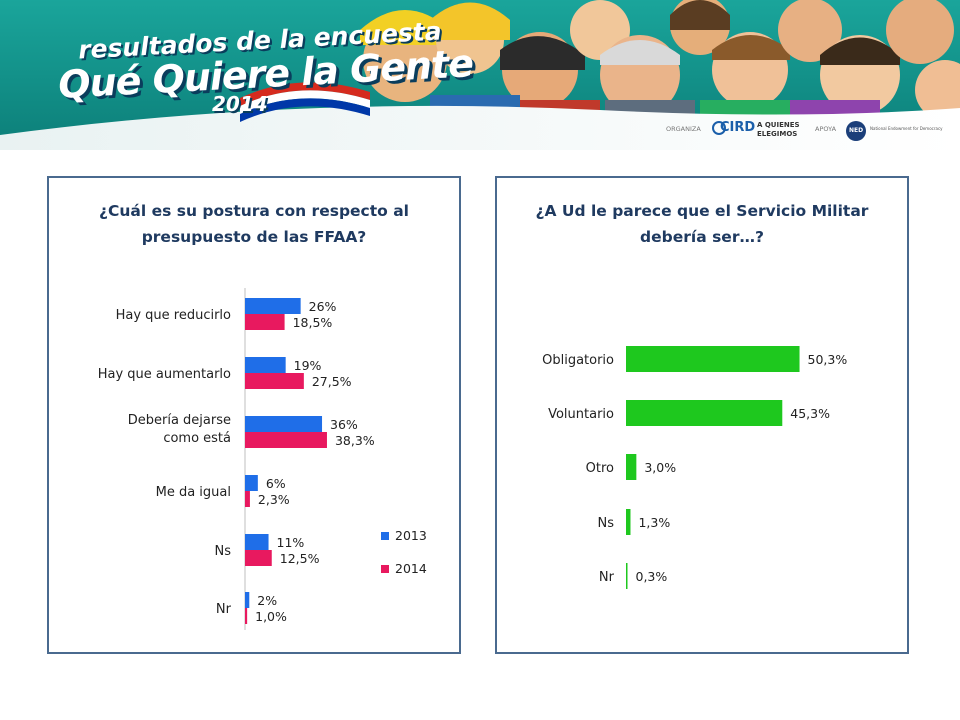 Image resolution: width=960 pixels, height=720 pixels. I want to click on data-label: 27,5%, so click(332, 381).